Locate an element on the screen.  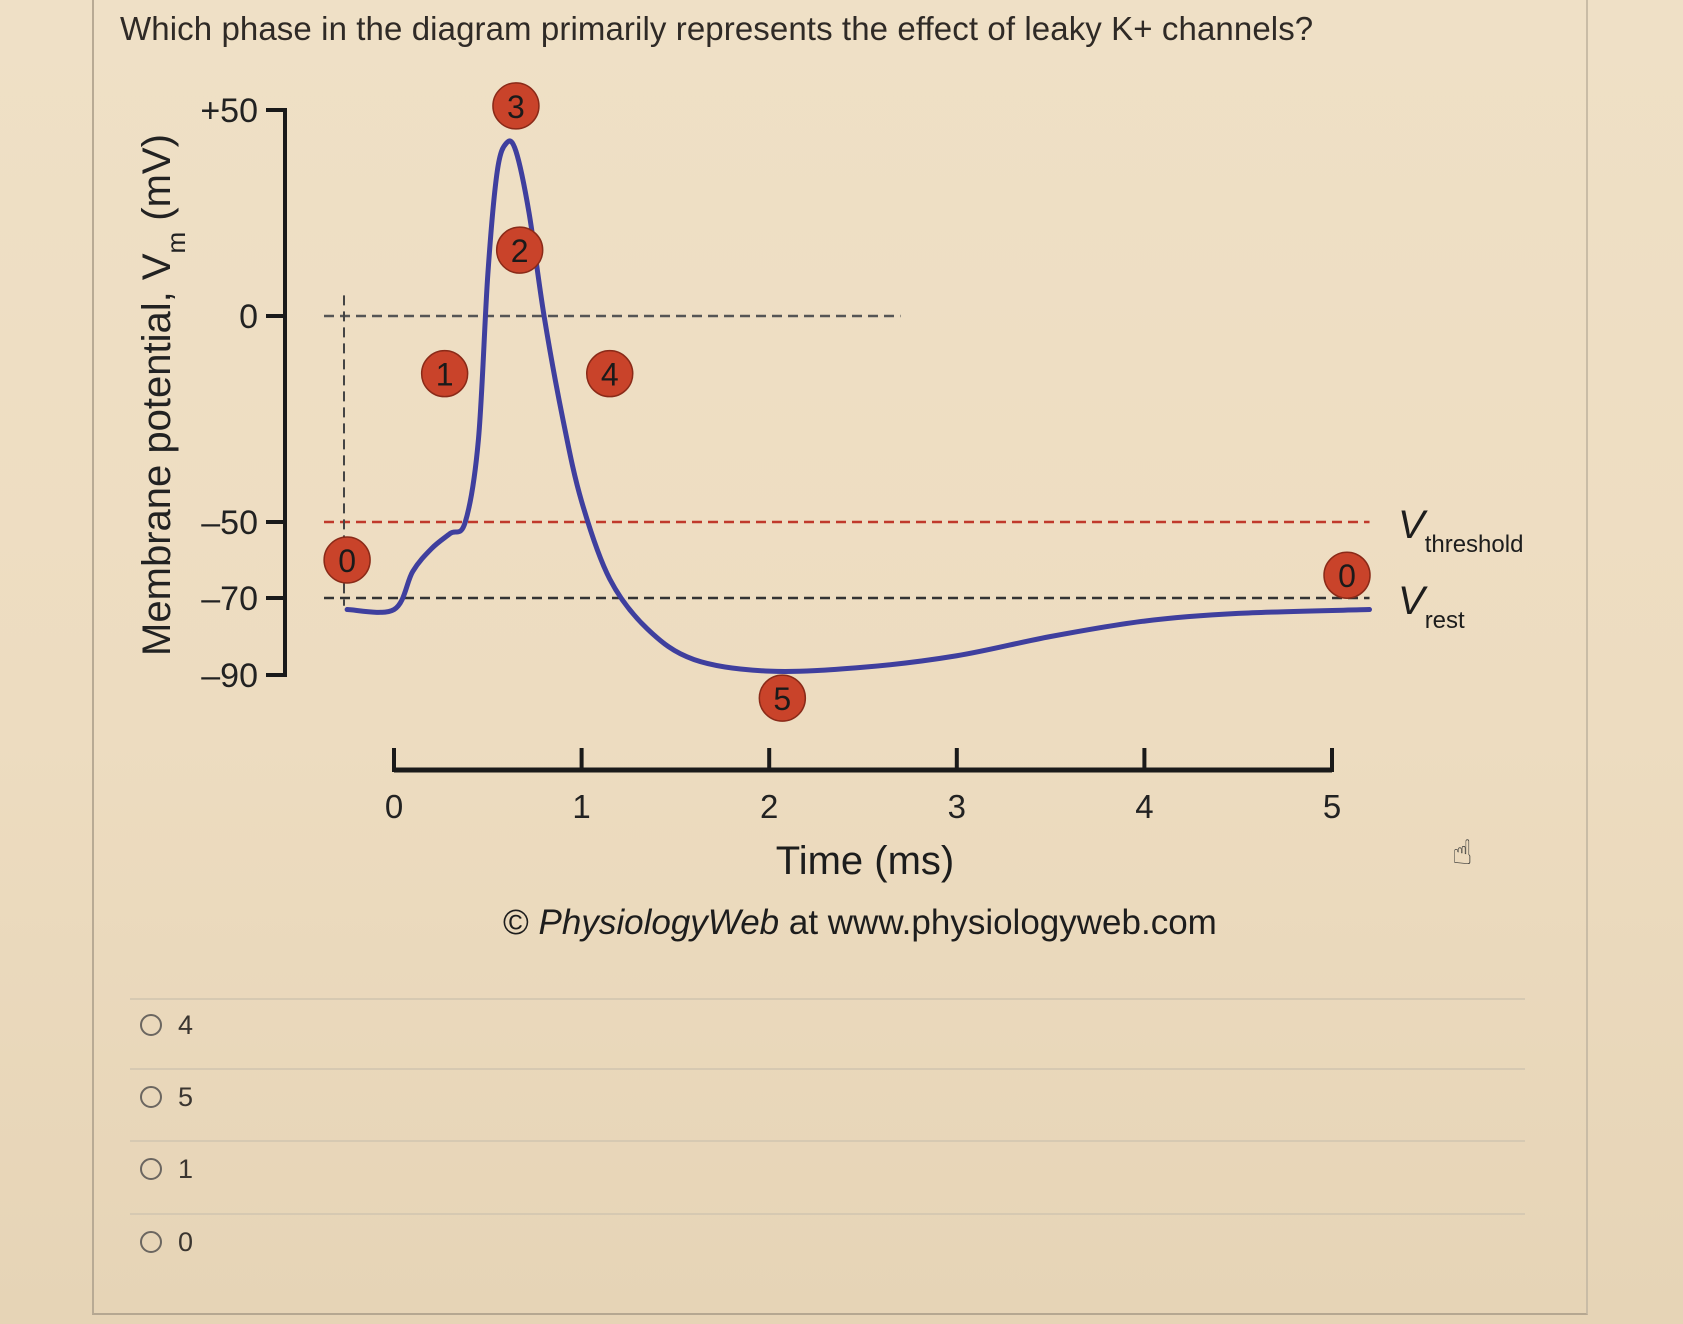
phase-marker: 1 is located at coordinates (444, 373).